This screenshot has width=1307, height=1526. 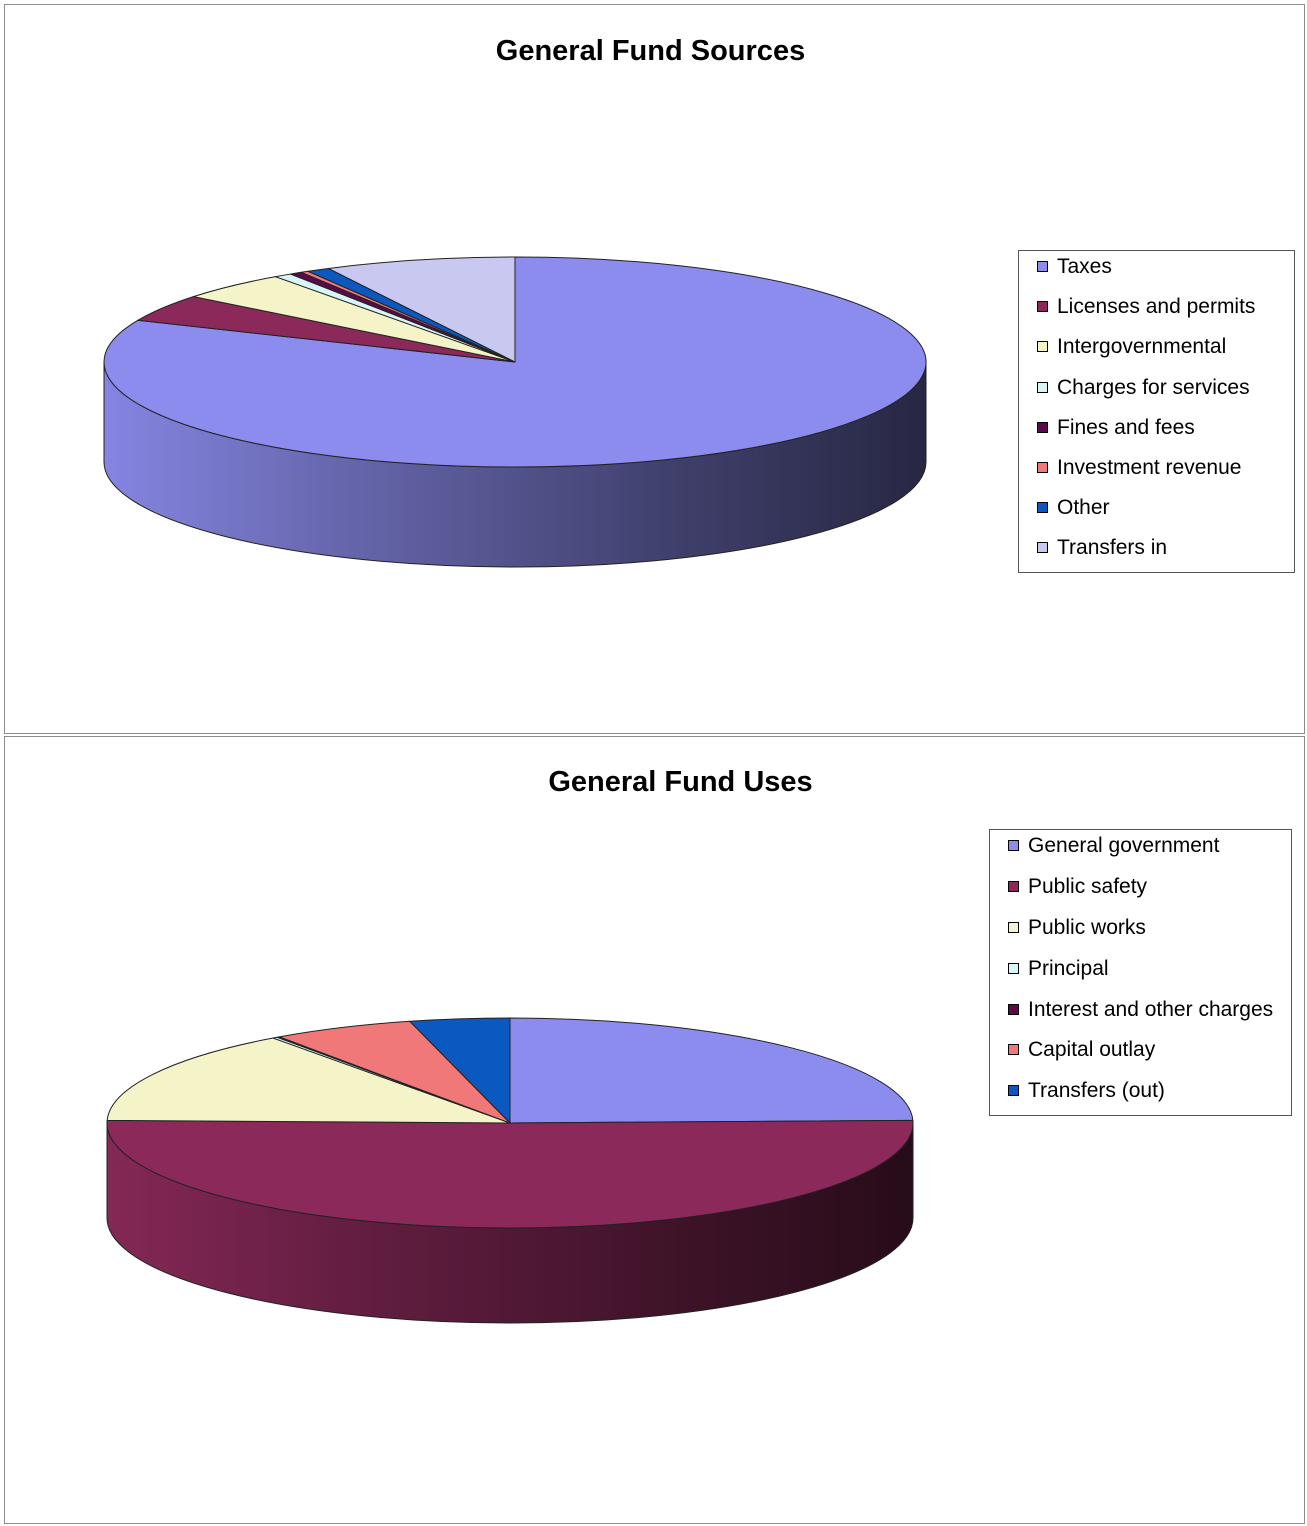 I want to click on legend-label: Interest and other charges, so click(x=1151, y=1009).